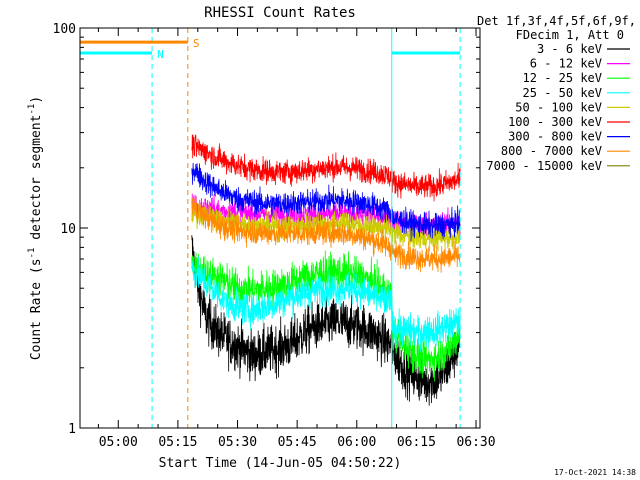  Describe the element at coordinates (297, 442) in the screenshot. I see `x-tick-label-3: 05:45` at that location.